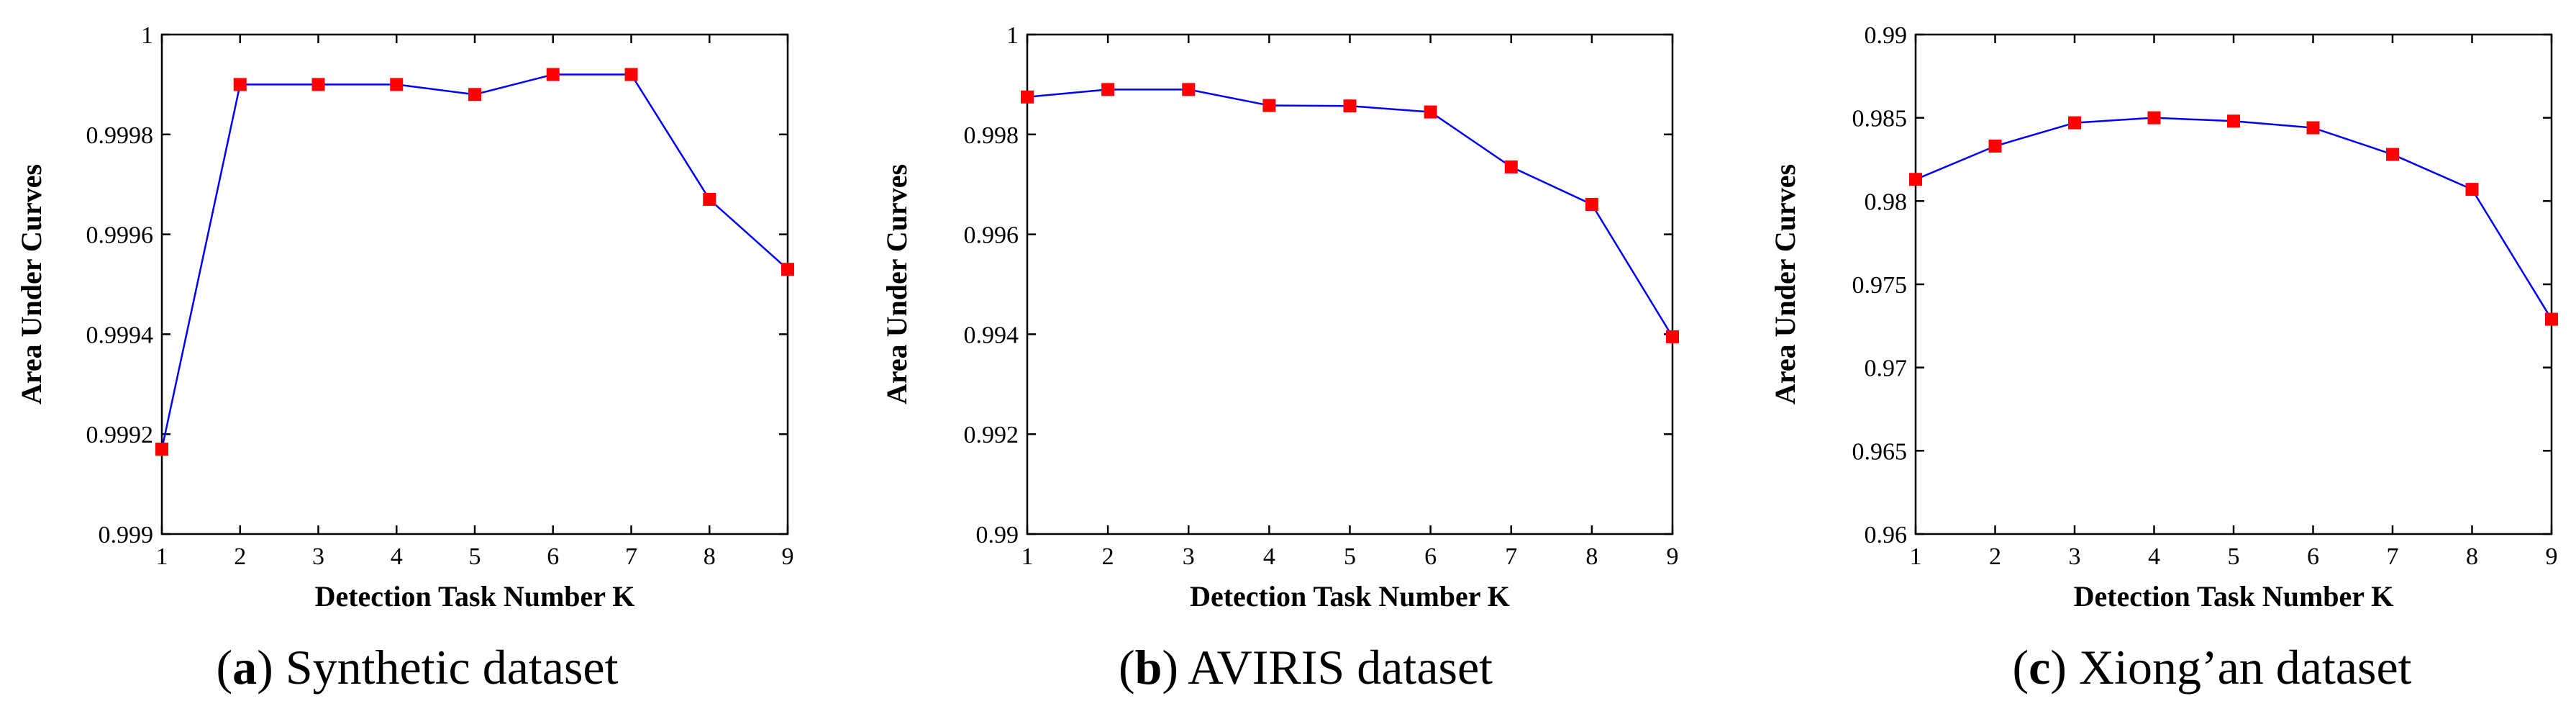 The image size is (2576, 719). Describe the element at coordinates (120, 335) in the screenshot. I see `y-tick-label: 0.9994` at that location.